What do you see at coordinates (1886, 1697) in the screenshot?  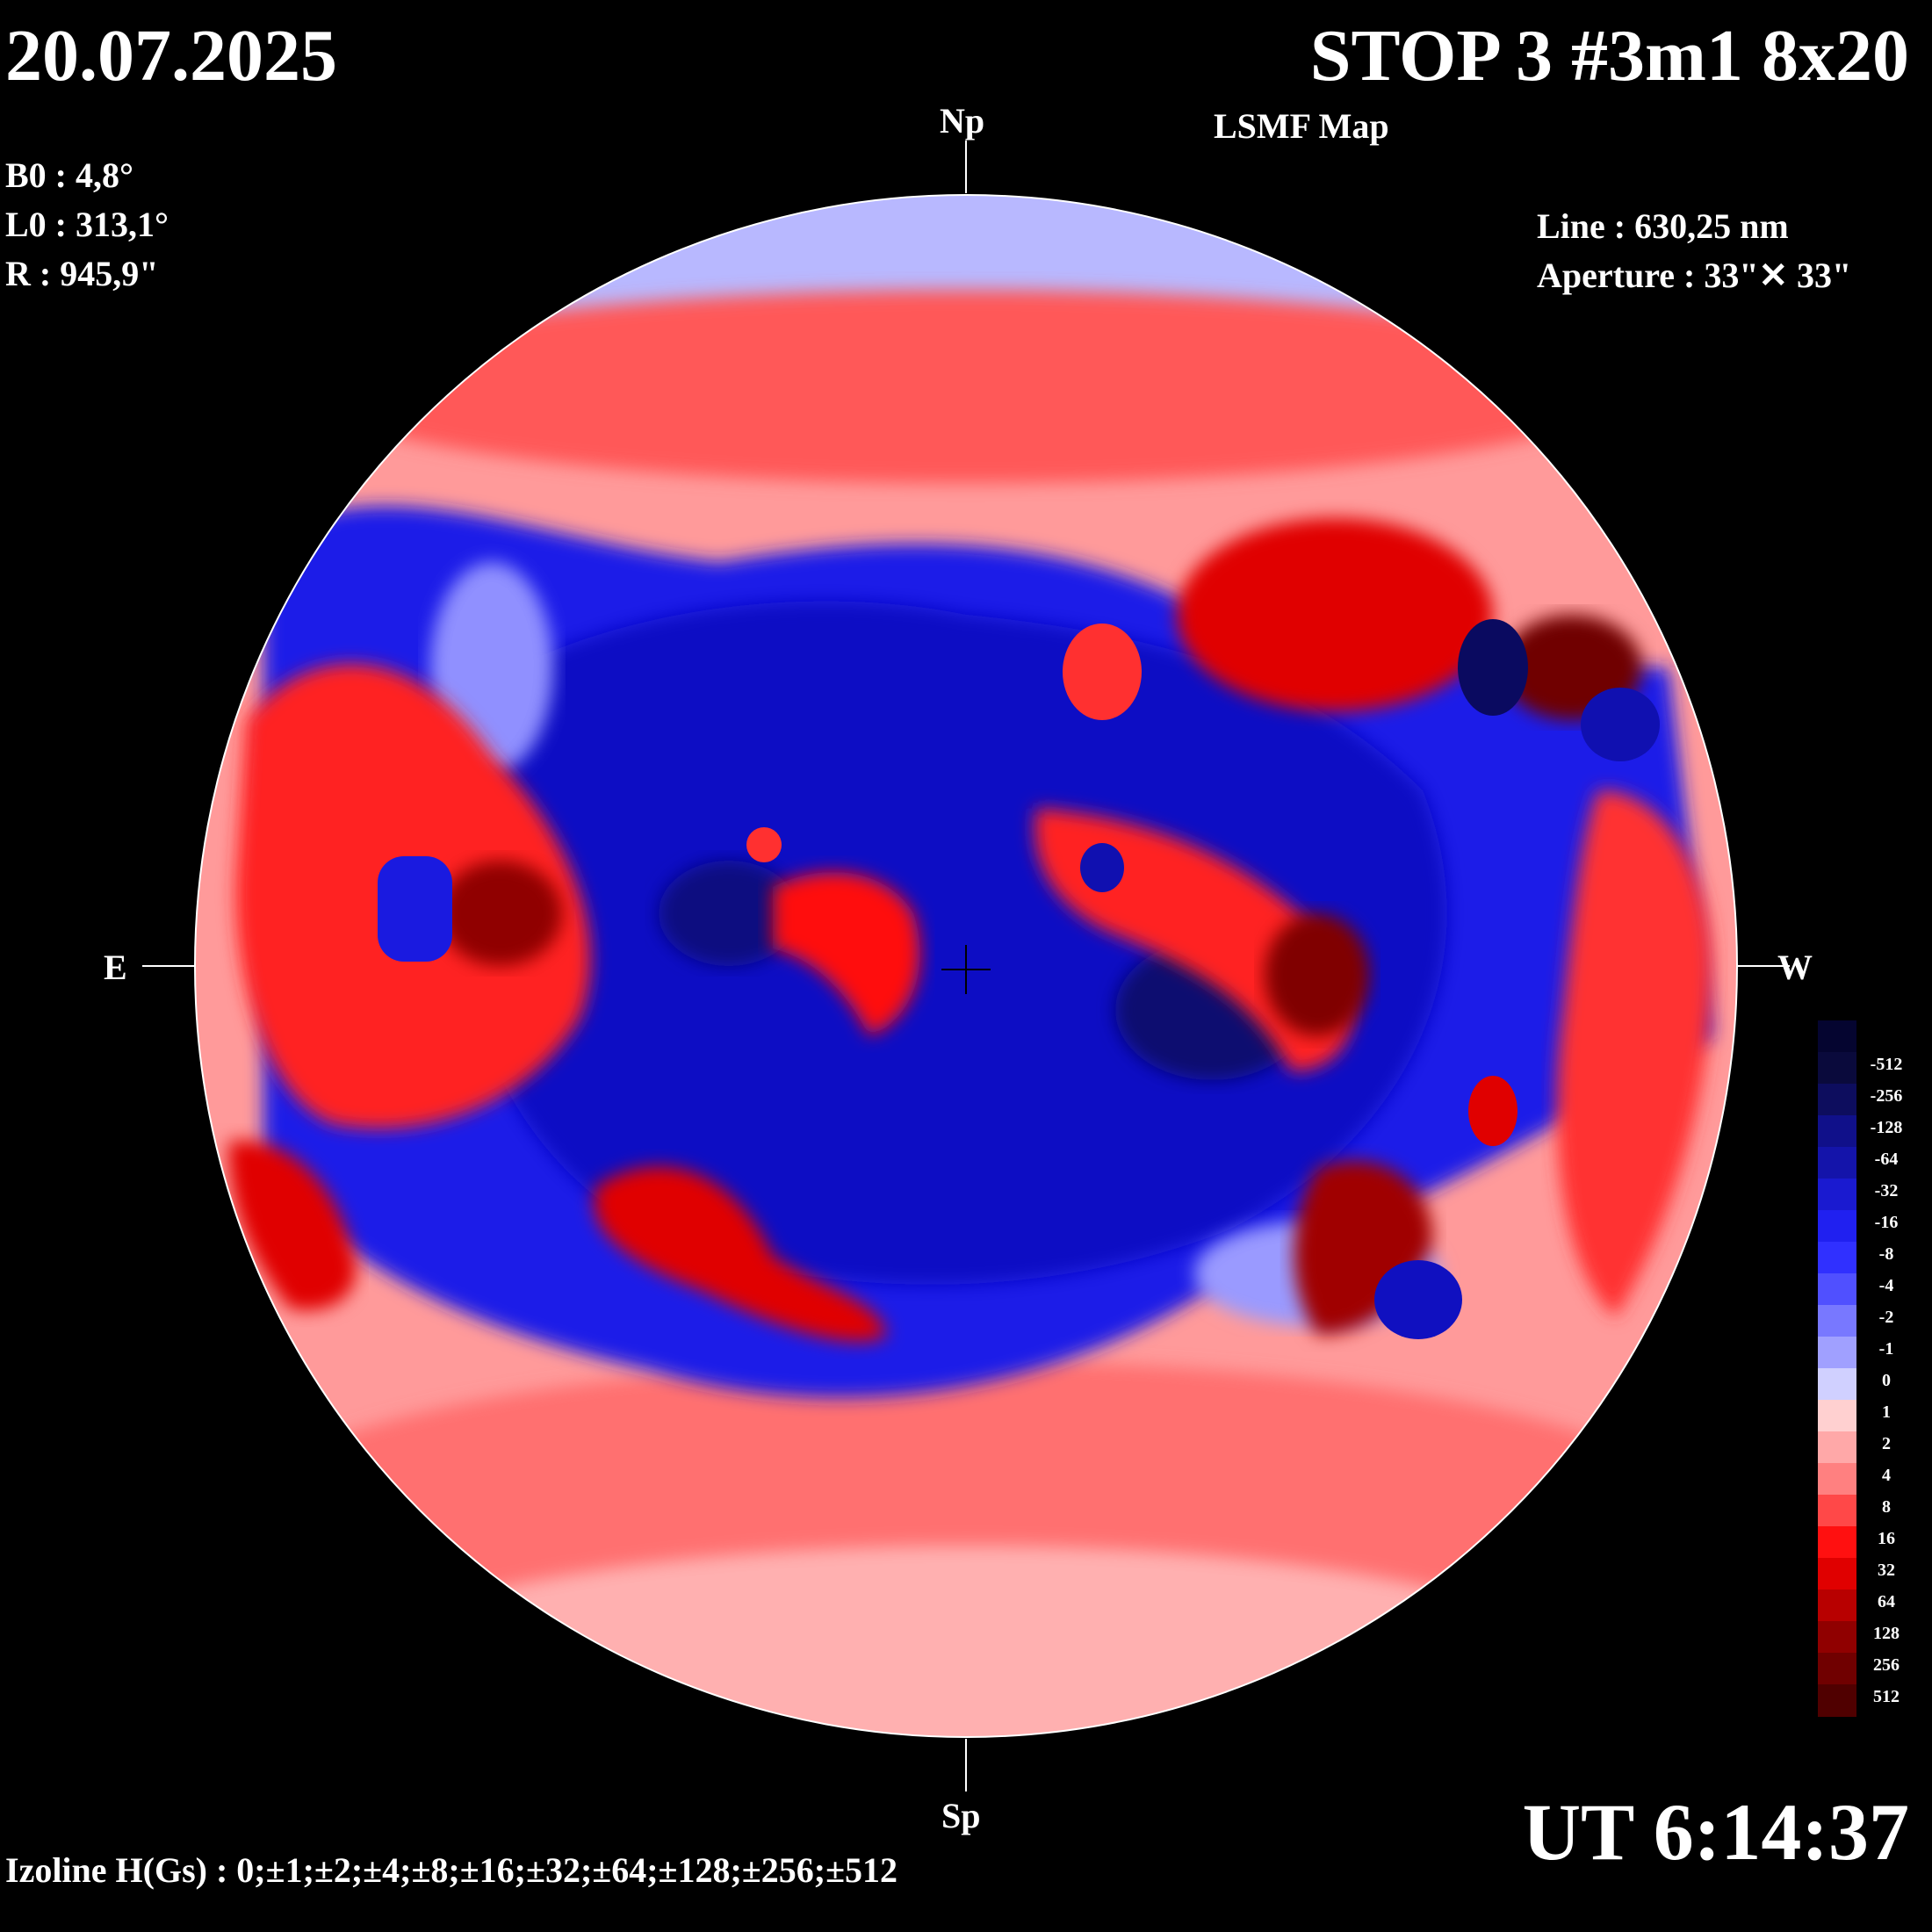 I see `color-scale-label: 512` at bounding box center [1886, 1697].